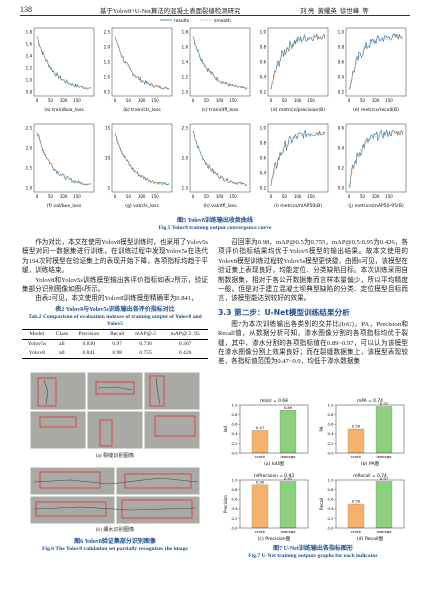 The height and width of the screenshot is (599, 427). Describe the element at coordinates (64, 110) in the screenshot. I see `panel-label: (a) train/box_loss` at that location.